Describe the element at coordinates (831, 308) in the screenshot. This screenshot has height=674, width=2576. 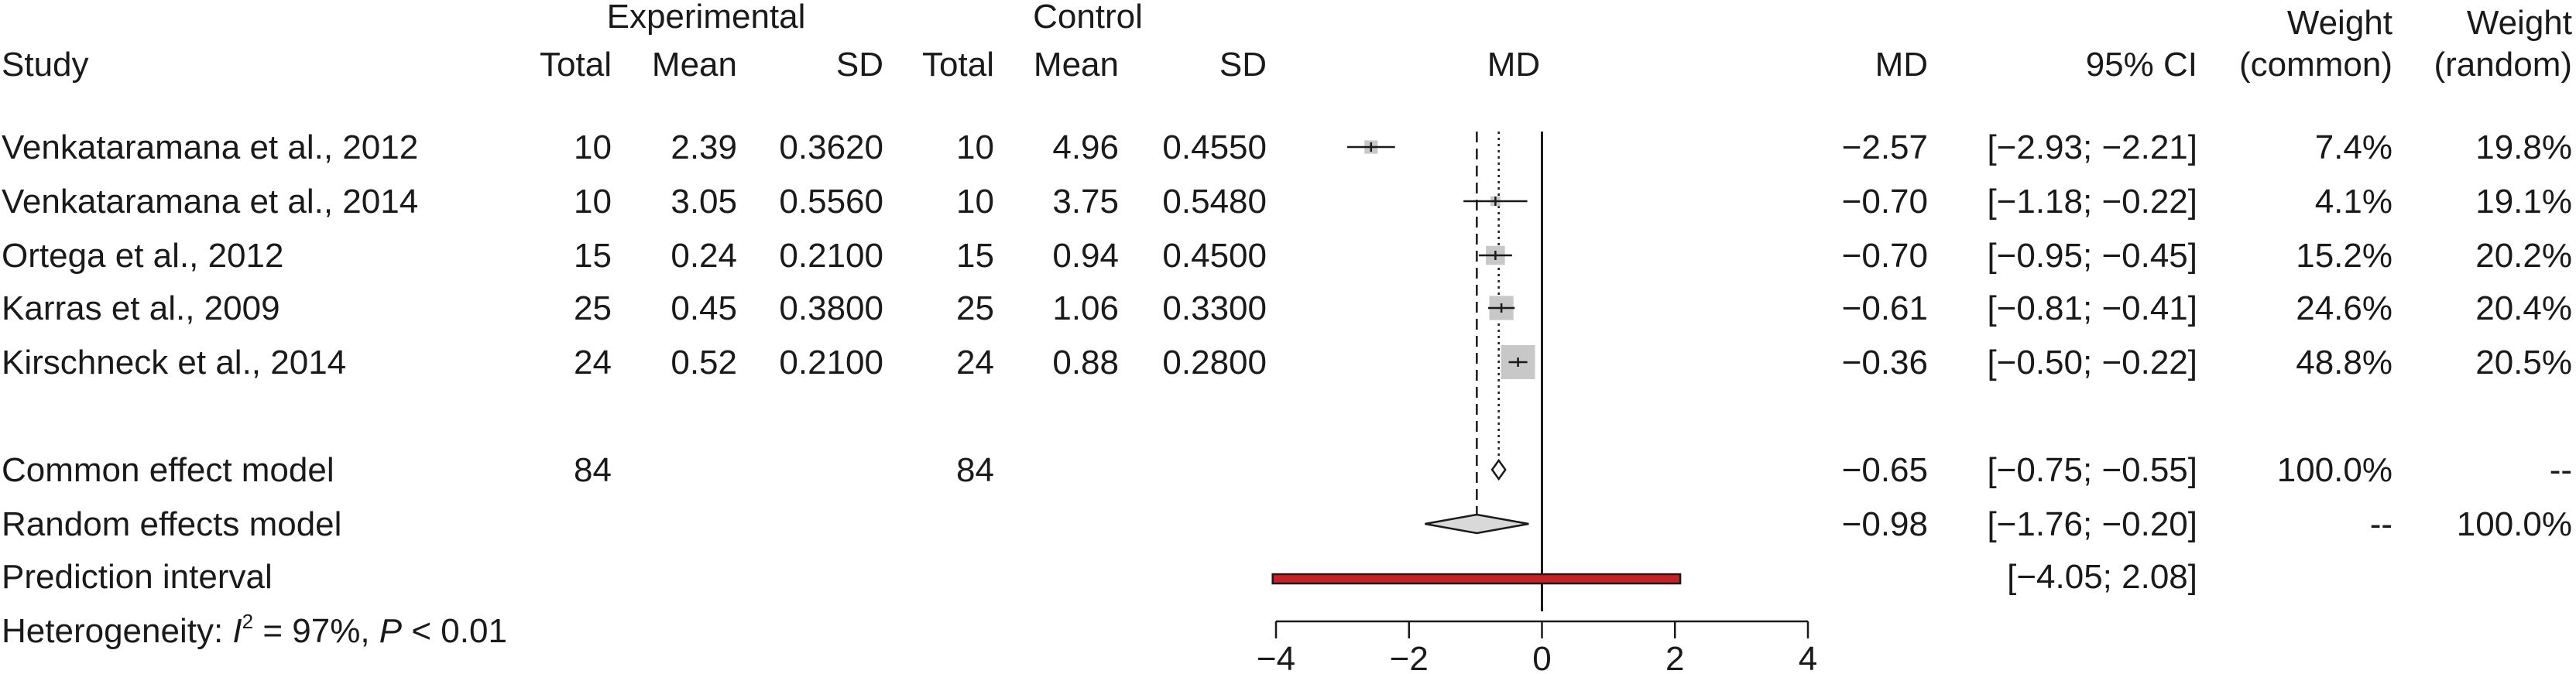
I see `cell-exp-sd: 0.3800` at that location.